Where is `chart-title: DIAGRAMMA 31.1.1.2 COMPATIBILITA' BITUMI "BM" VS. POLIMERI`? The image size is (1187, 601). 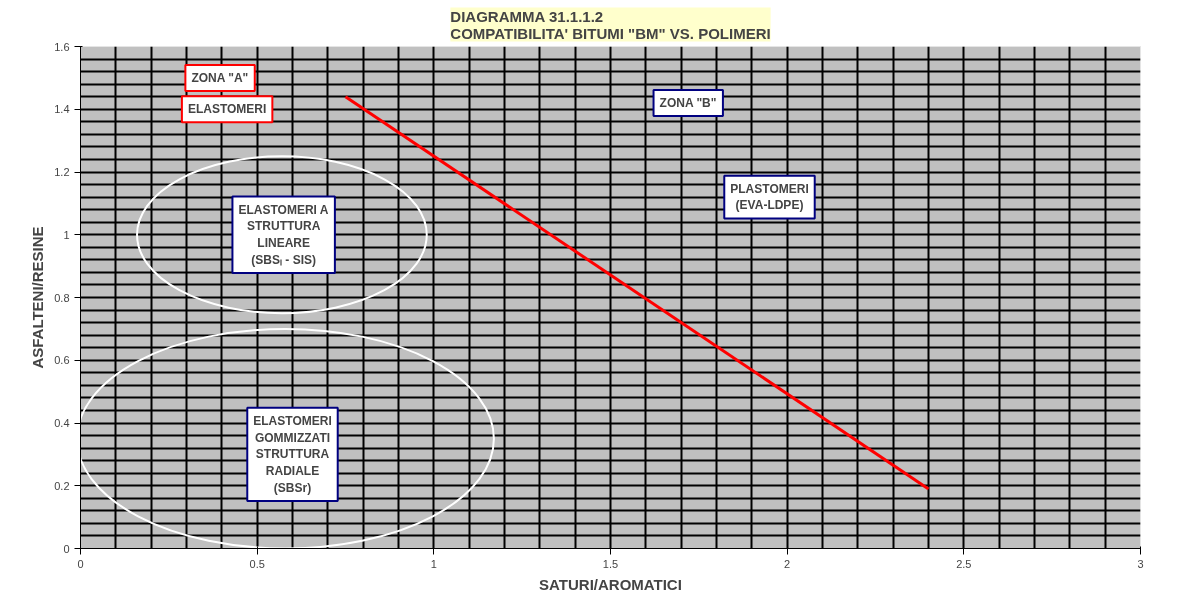
chart-title: DIAGRAMMA 31.1.1.2 COMPATIBILITA' BITUMI "BM" VS. POLIMERI is located at coordinates (610, 24).